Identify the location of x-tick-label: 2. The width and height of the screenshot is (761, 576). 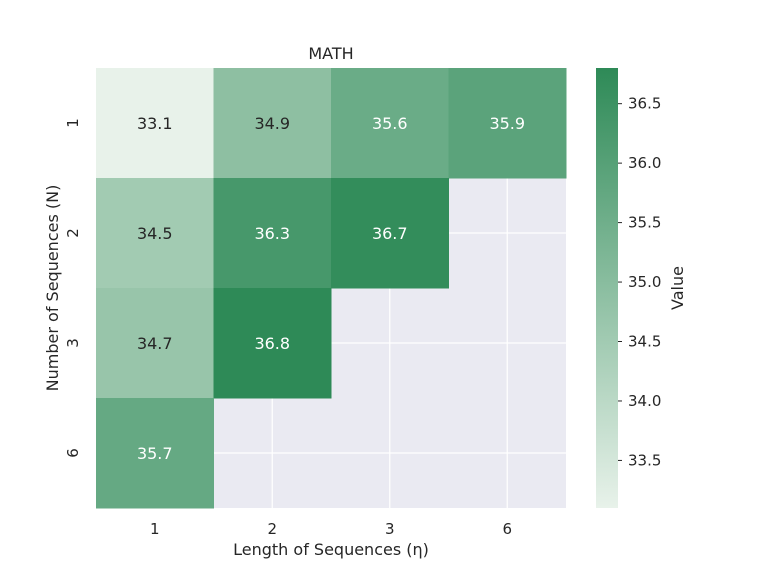
(272, 529).